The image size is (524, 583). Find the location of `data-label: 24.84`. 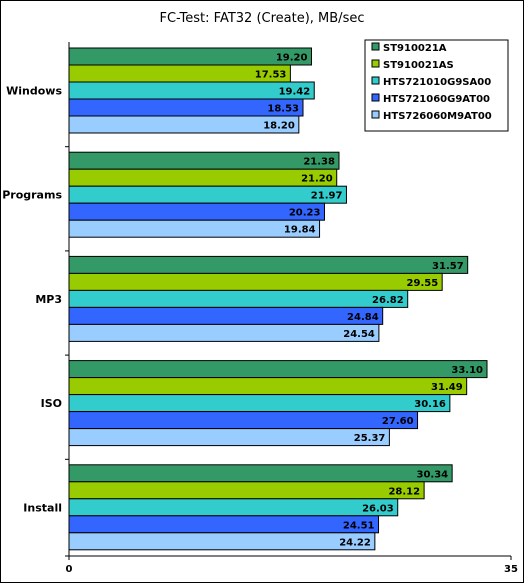

data-label: 24.84 is located at coordinates (363, 317).